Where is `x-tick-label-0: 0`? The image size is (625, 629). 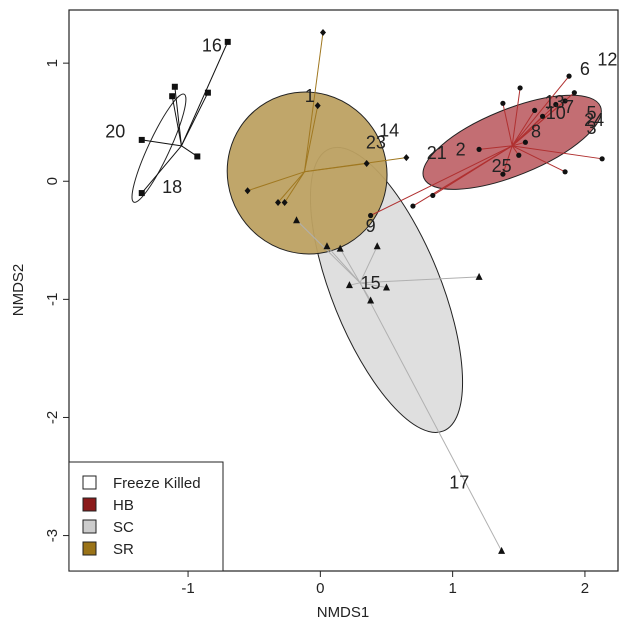
x-tick-label-0: 0 is located at coordinates (320, 588).